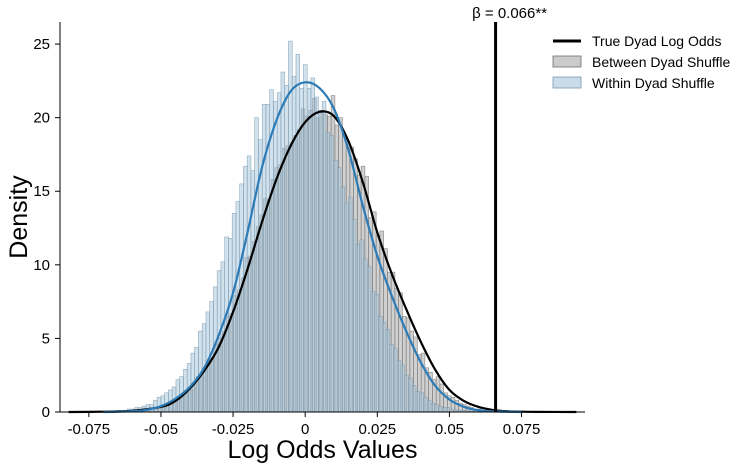 The image size is (743, 469). I want to click on y-tick-label: 20, so click(41, 118).